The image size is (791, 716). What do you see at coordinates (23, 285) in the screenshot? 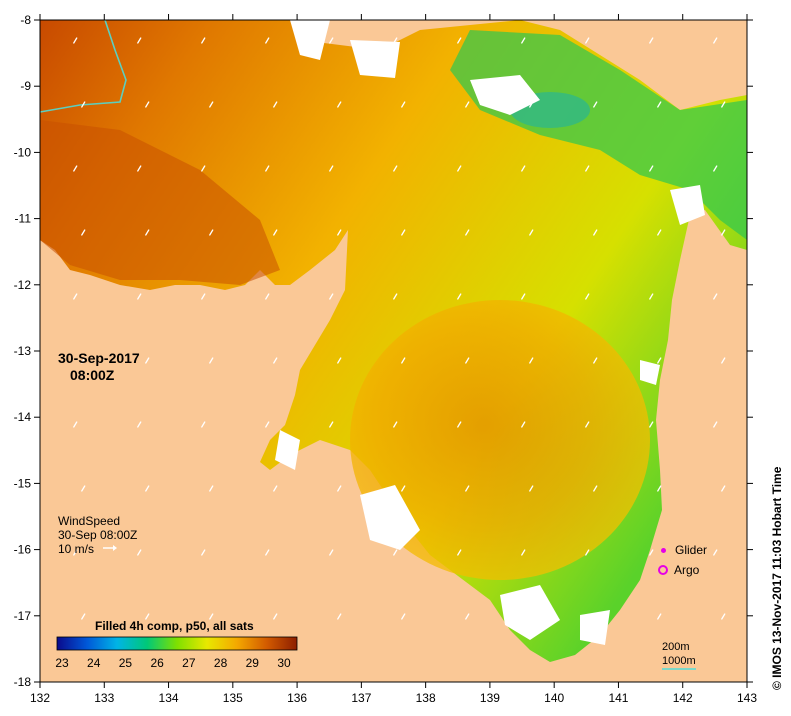
I see `y-tick-label: -12` at bounding box center [23, 285].